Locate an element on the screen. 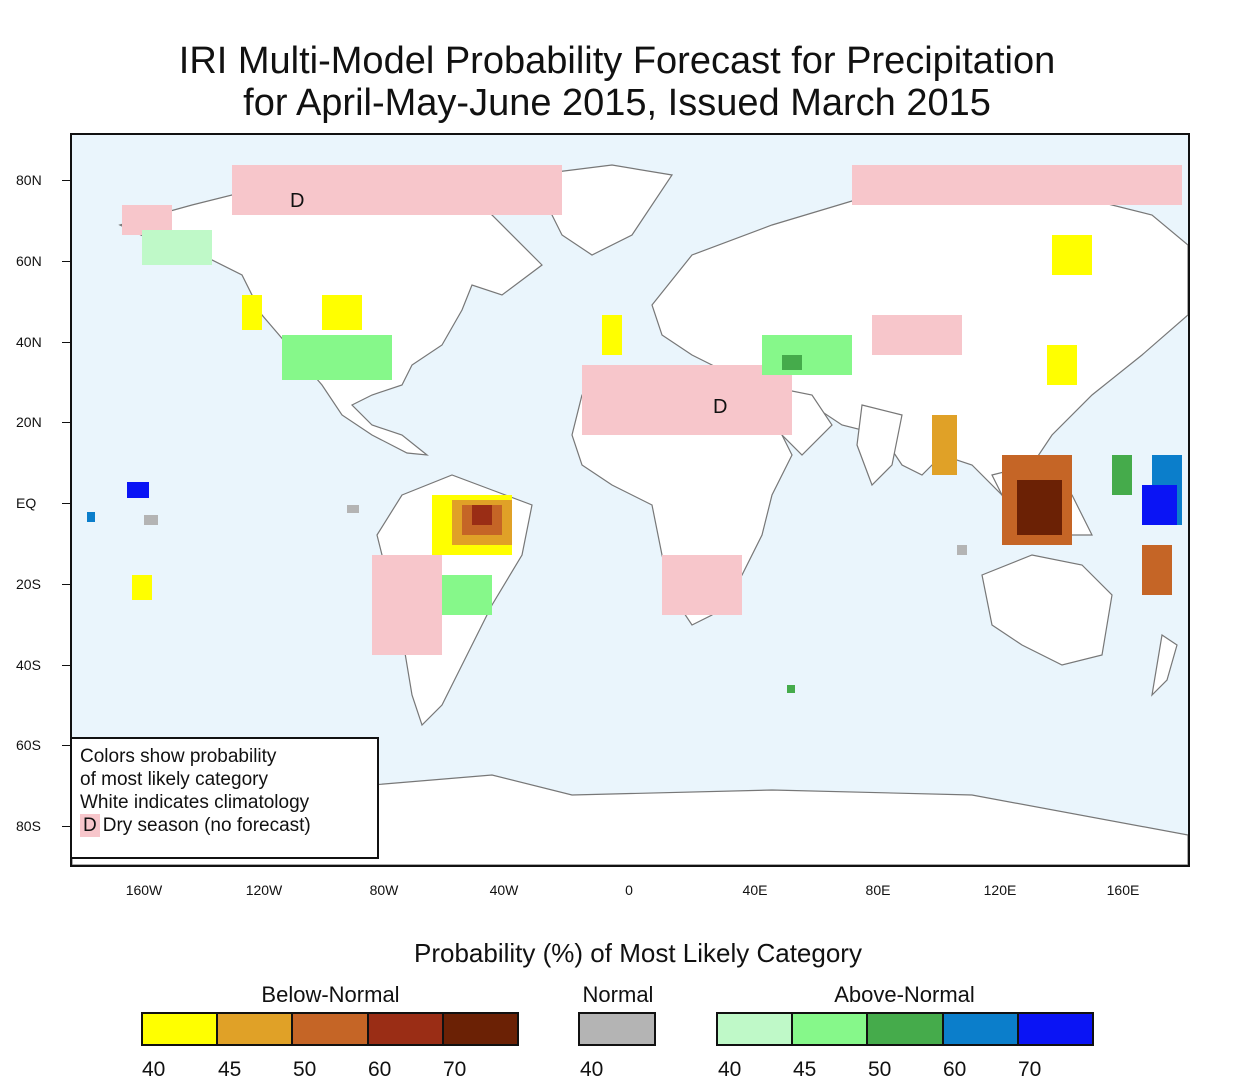 The height and width of the screenshot is (1085, 1234). key-line-3: White indicates climatology is located at coordinates (195, 802).